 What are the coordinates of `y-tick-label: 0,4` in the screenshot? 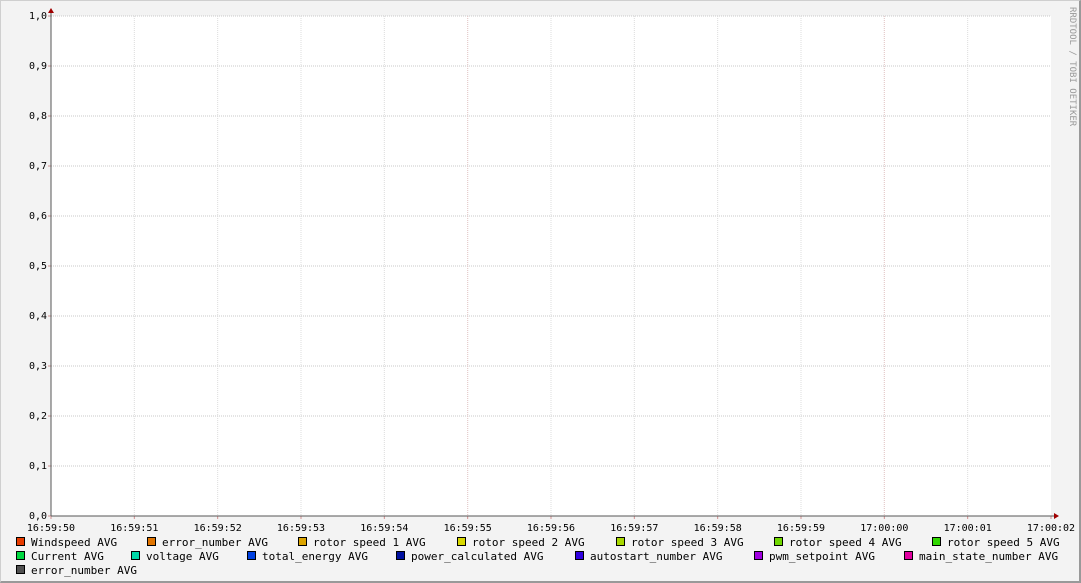 It's located at (38, 316).